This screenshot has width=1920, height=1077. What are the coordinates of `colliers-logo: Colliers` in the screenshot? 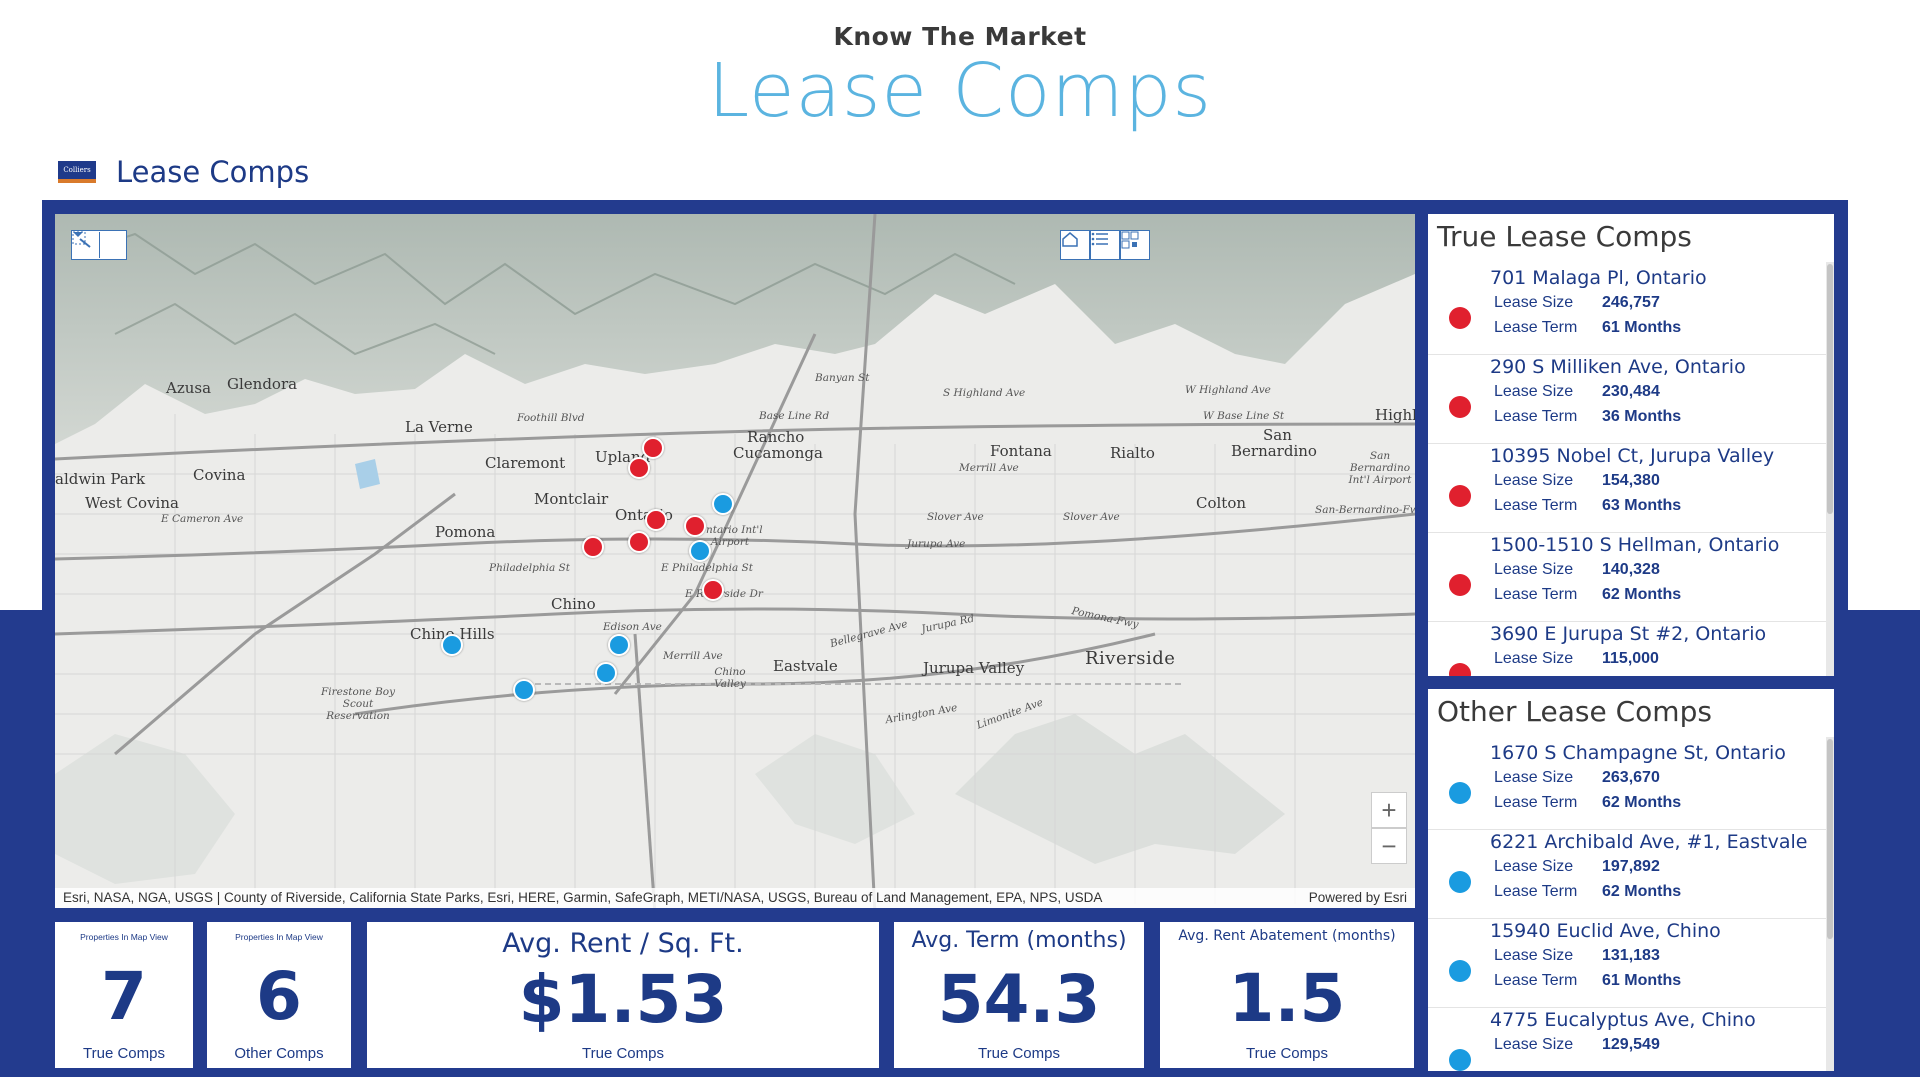 It's located at (77, 172).